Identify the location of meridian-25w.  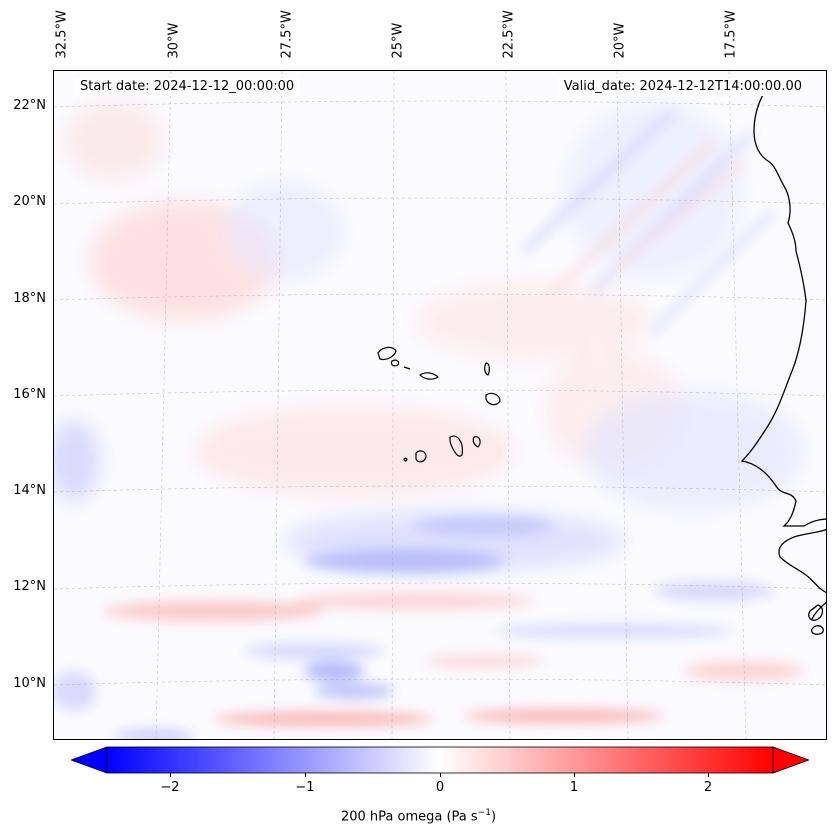
(393, 405).